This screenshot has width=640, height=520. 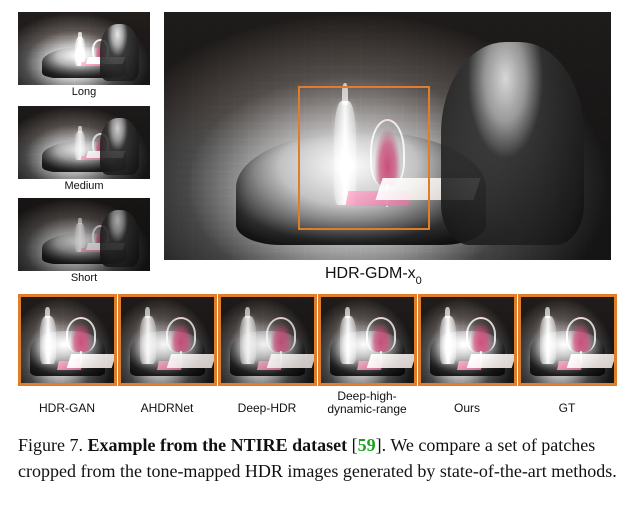 What do you see at coordinates (84, 186) in the screenshot?
I see `exposure-medium-label: Medium` at bounding box center [84, 186].